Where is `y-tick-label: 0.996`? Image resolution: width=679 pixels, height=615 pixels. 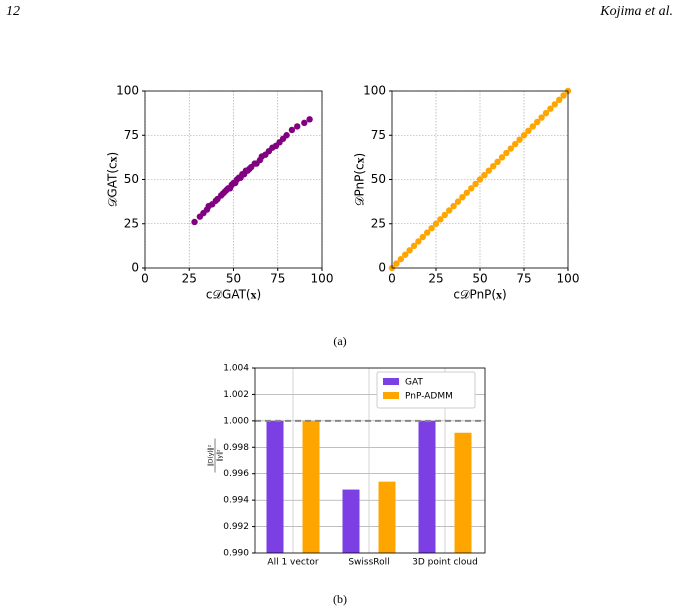
y-tick-label: 0.996 is located at coordinates (236, 474).